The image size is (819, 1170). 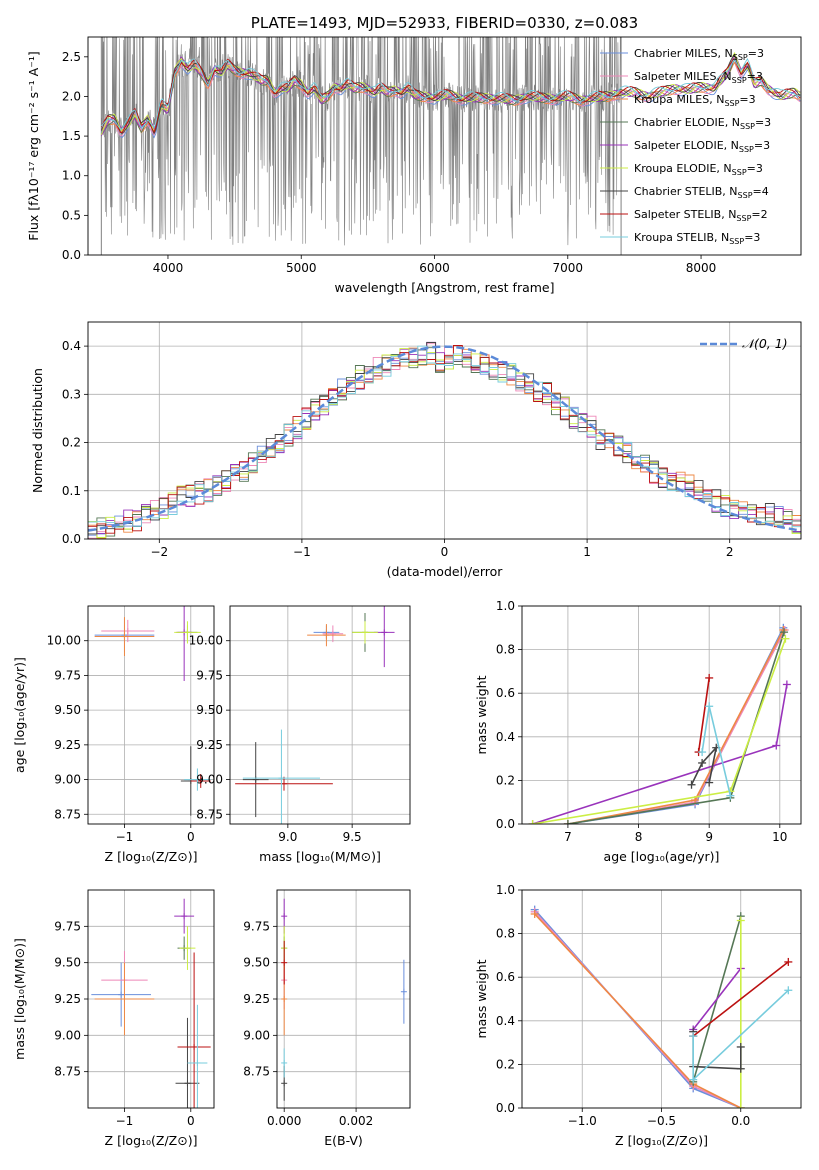 What do you see at coordinates (679, 99) in the screenshot?
I see `legend-text: Kroupa MILES, N` at bounding box center [679, 99].